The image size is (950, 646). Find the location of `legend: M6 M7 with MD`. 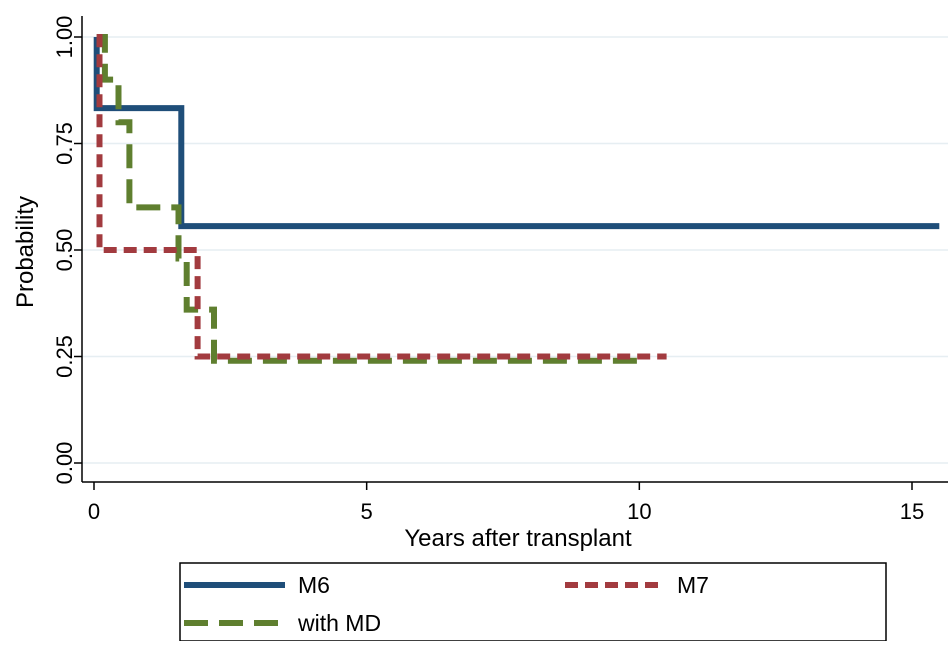

legend: M6 M7 with MD is located at coordinates (533, 602).